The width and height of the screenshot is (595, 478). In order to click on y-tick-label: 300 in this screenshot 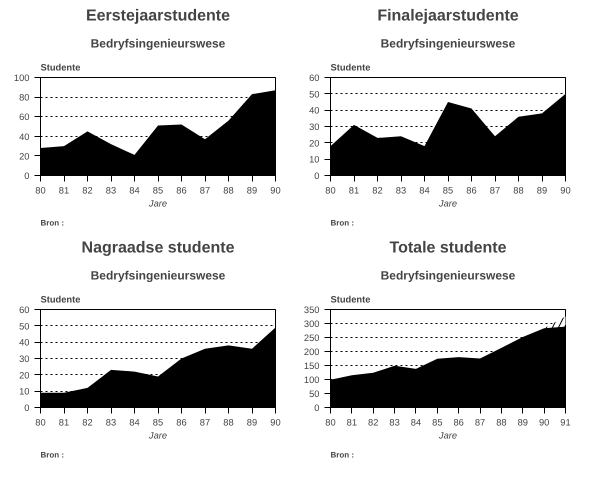, I will do `click(312, 324)`.